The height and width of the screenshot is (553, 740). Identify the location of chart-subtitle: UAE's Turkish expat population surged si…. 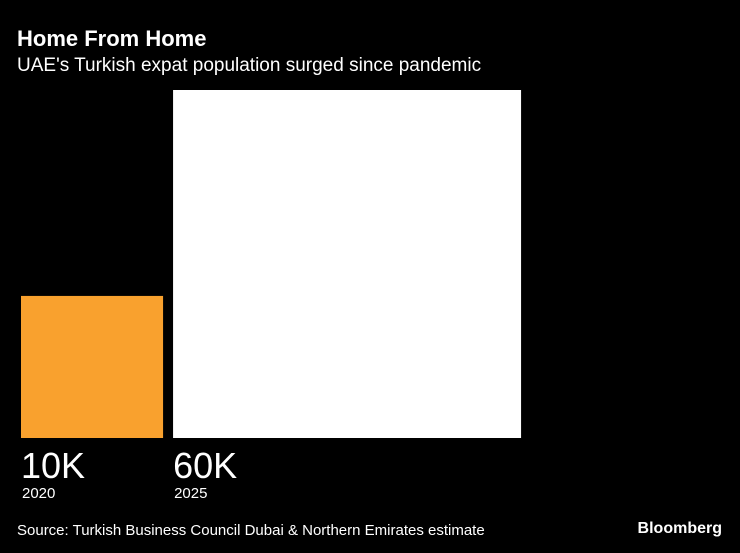
(249, 65).